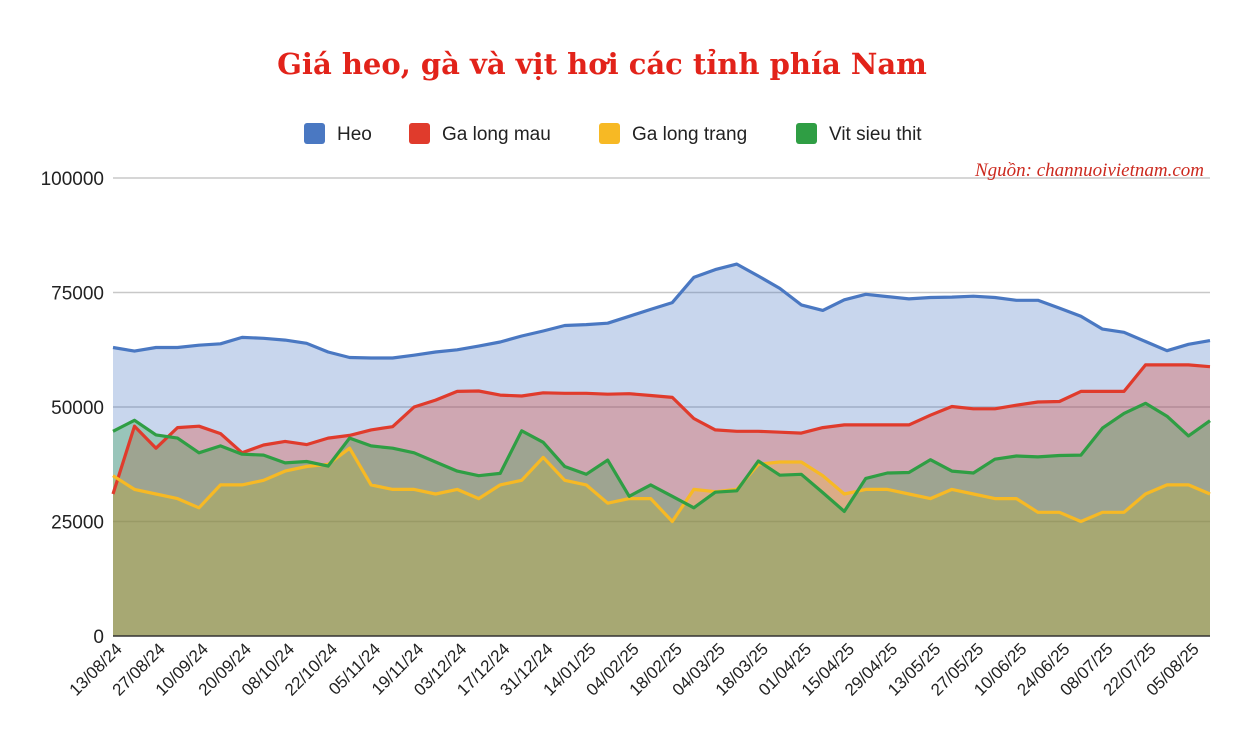 Image resolution: width=1258 pixels, height=755 pixels. Describe the element at coordinates (77, 294) in the screenshot. I see `y-tick-label: 75000` at that location.